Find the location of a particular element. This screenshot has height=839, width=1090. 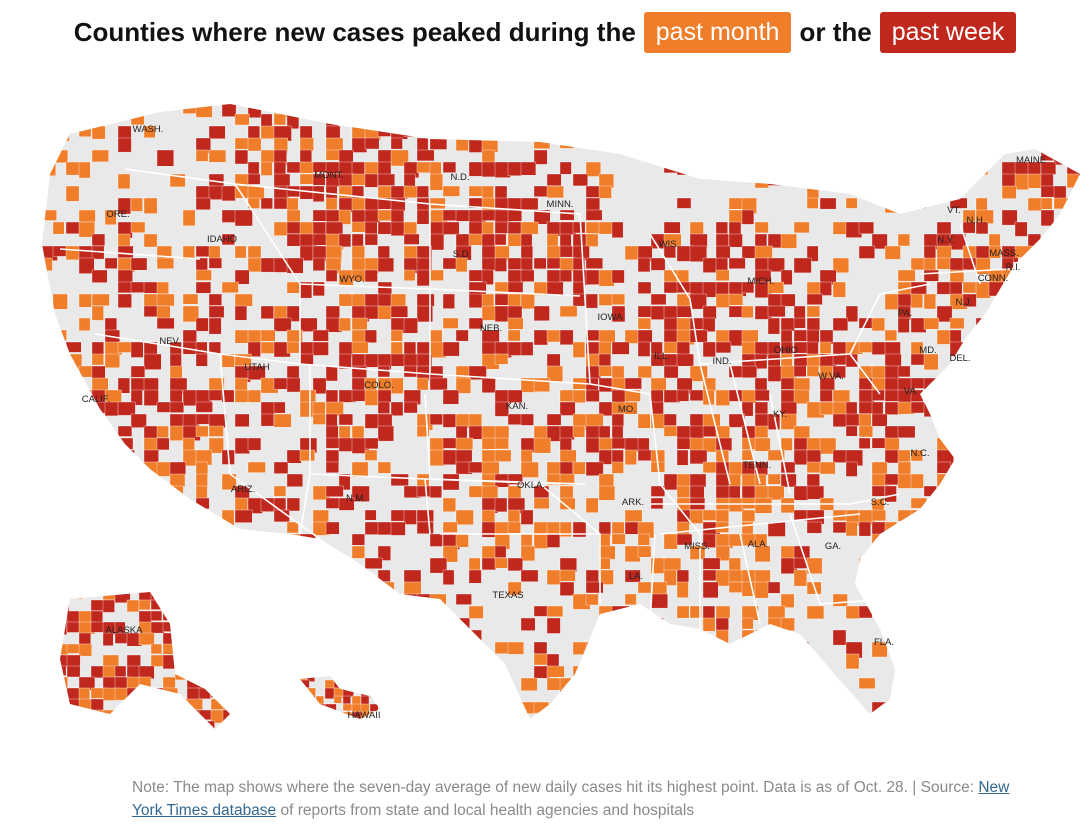

source-link: New York Times database is located at coordinates (571, 799).